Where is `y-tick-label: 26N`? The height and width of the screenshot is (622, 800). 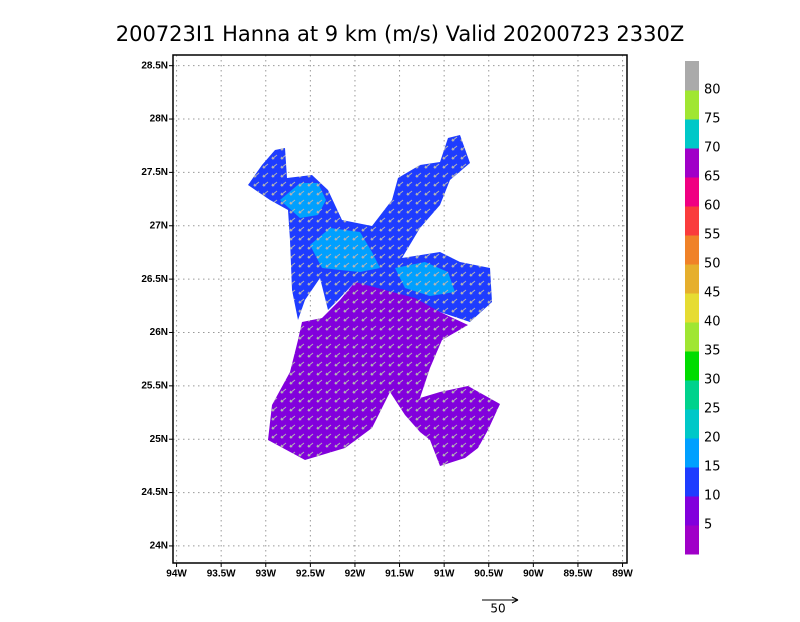 y-tick-label: 26N is located at coordinates (159, 332).